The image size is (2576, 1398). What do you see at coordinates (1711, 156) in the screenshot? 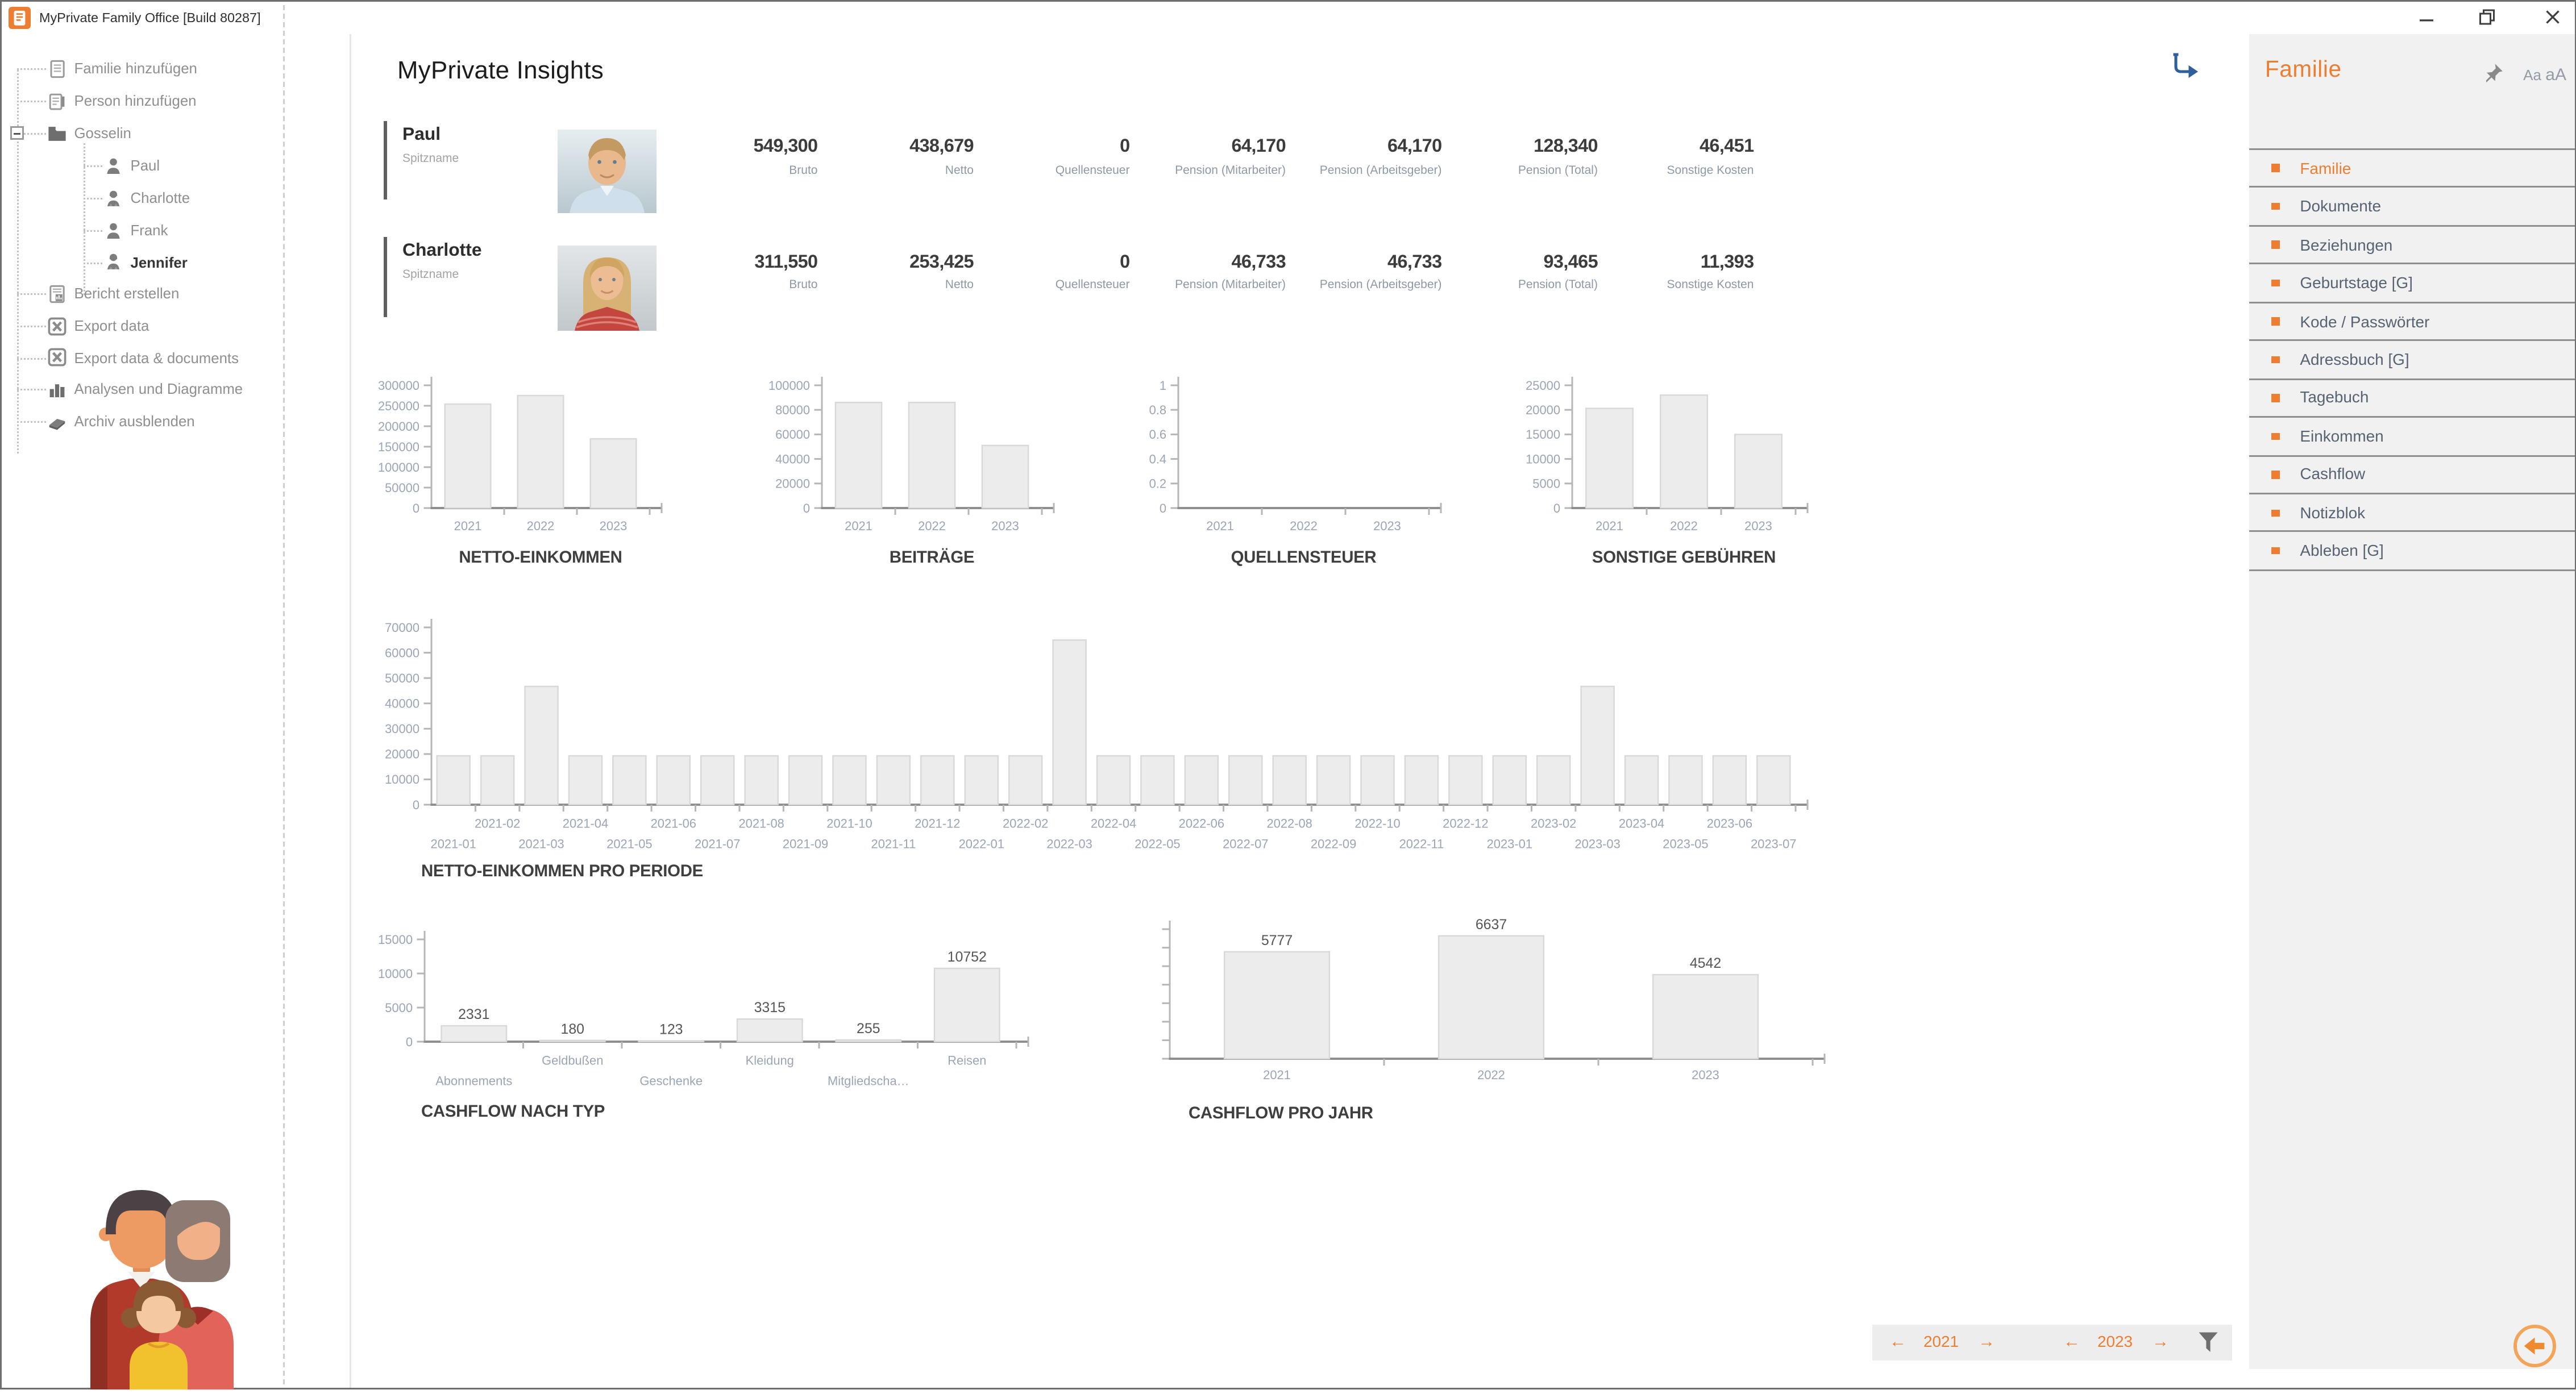
I see `value-cell: 46,451 Sonstige Kosten` at bounding box center [1711, 156].